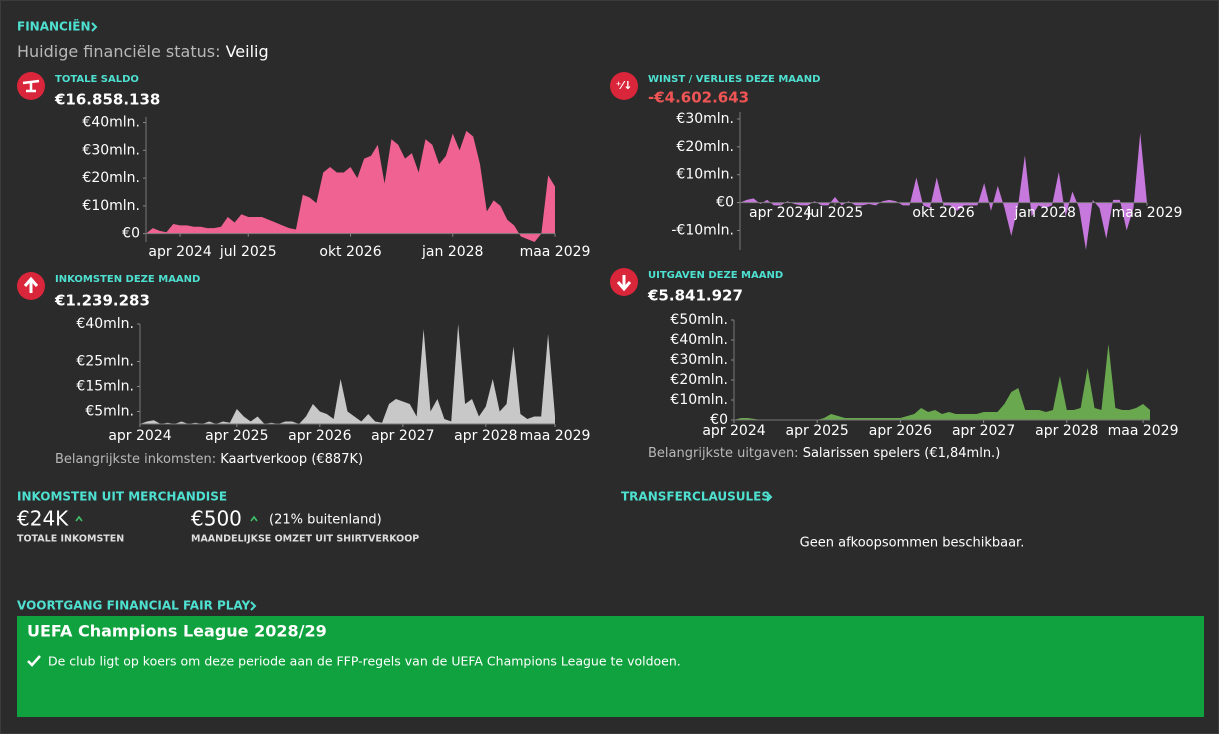 The height and width of the screenshot is (734, 1219). I want to click on panel-value: -€4.602.643, so click(698, 98).